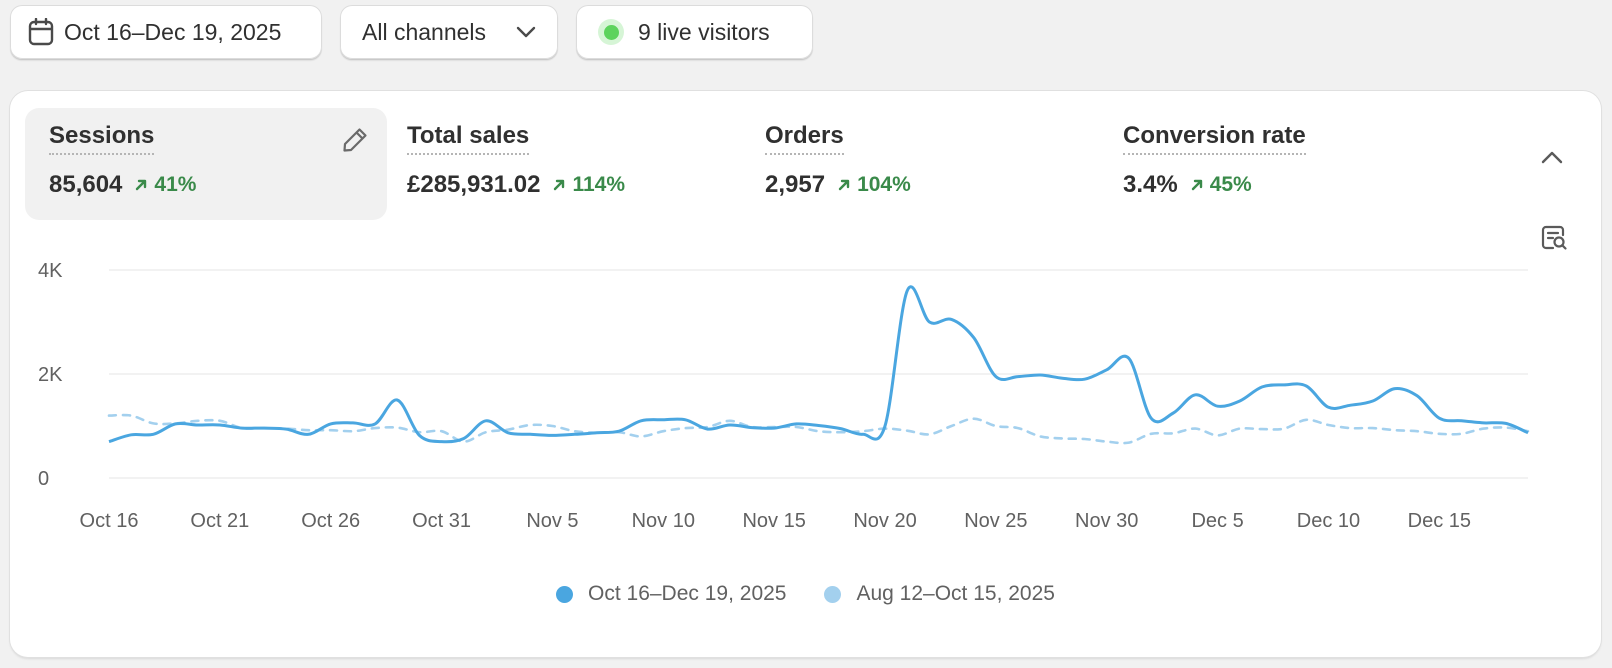  I want to click on y-tick-label: 2K, so click(50, 375).